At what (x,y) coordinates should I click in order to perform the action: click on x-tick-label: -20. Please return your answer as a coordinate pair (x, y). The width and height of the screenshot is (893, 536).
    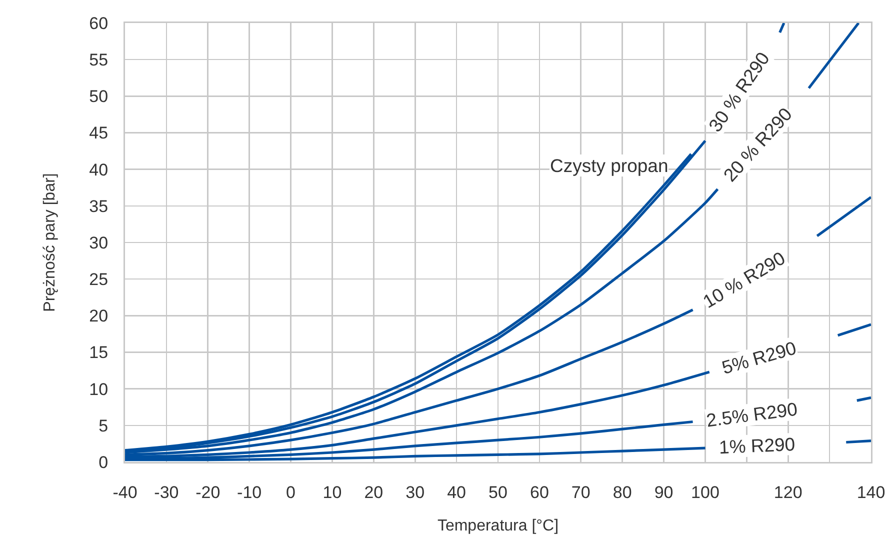
    Looking at the image, I should click on (208, 492).